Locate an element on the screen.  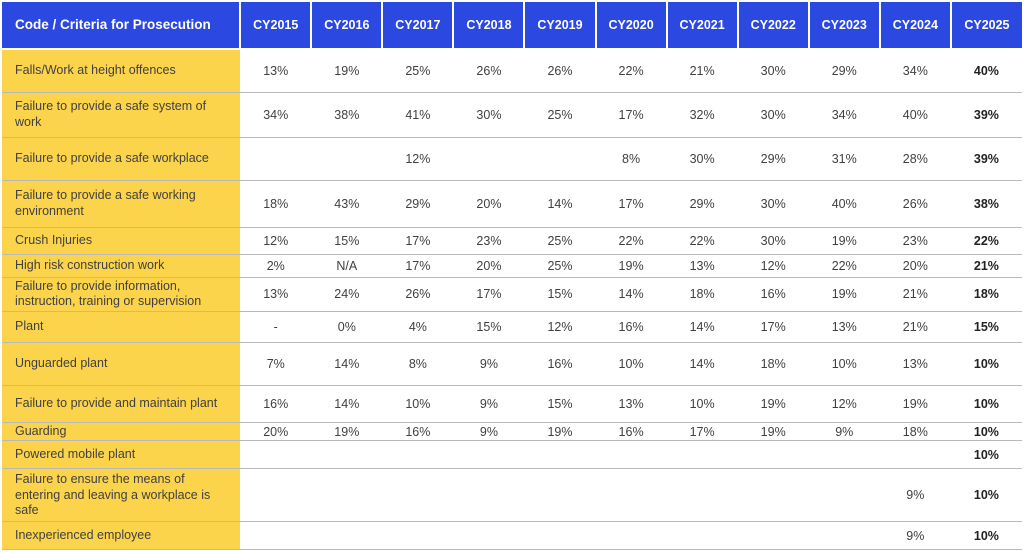
value-cell: 41% is located at coordinates (418, 115).